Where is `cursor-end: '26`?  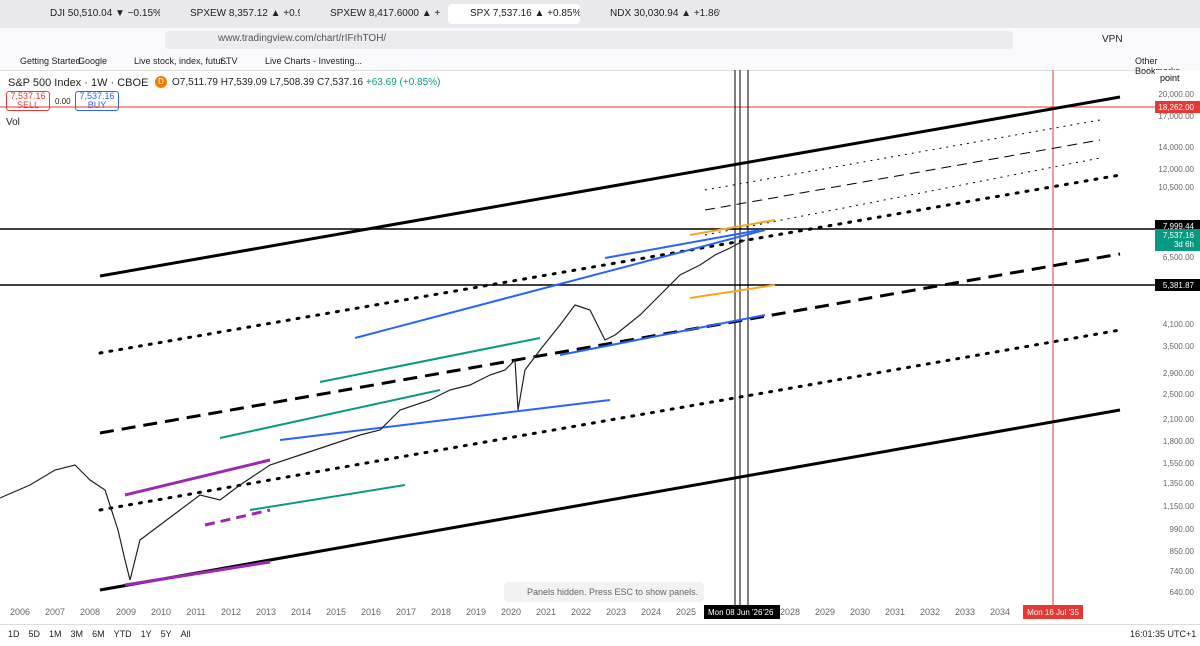
cursor-end: '26 is located at coordinates (768, 612).